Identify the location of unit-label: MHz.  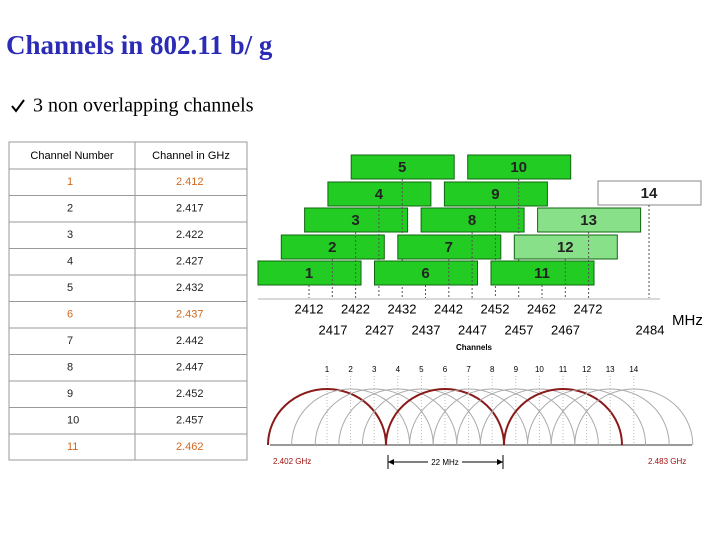
(687, 320).